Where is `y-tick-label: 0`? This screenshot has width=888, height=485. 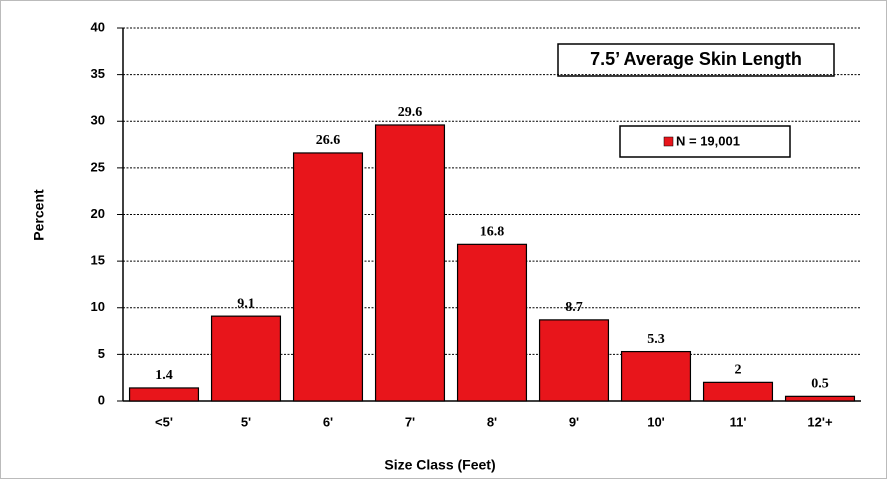 y-tick-label: 0 is located at coordinates (101, 399).